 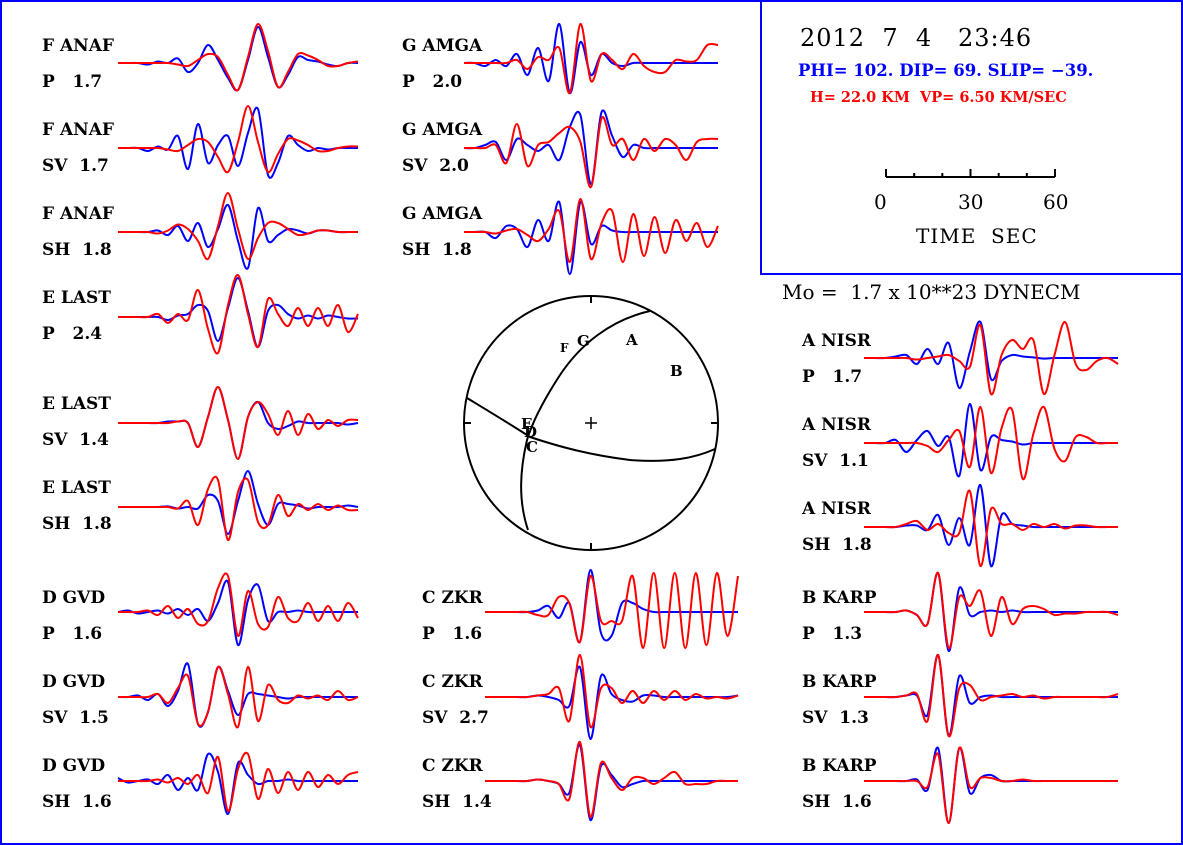 What do you see at coordinates (72, 334) in the screenshot?
I see `phase-amplitude-label: P 2.4` at bounding box center [72, 334].